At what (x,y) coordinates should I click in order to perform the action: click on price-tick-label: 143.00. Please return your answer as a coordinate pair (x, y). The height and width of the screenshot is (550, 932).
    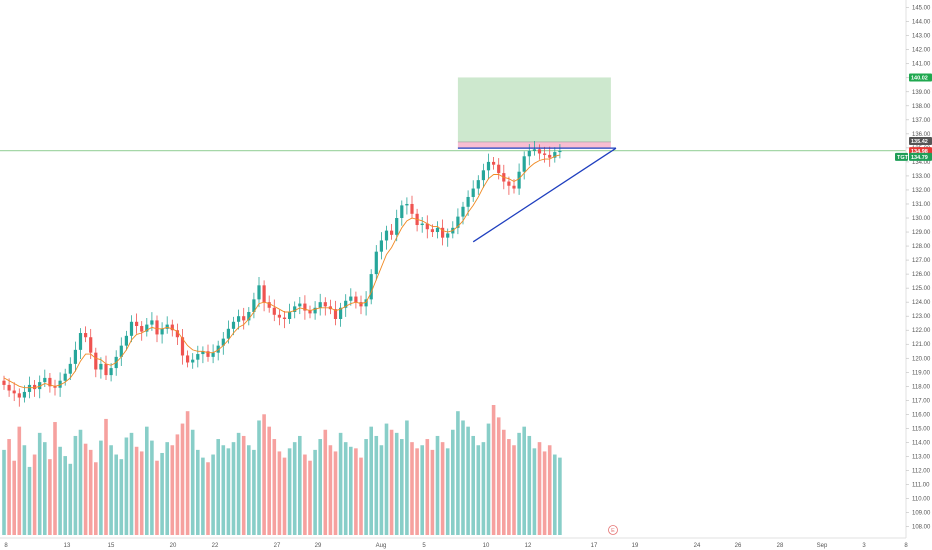
    Looking at the image, I should click on (921, 37).